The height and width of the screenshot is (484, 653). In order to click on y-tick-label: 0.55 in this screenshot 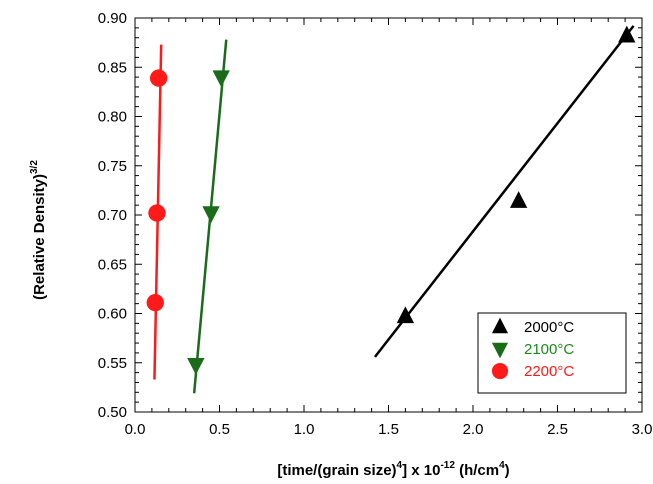, I will do `click(112, 363)`.